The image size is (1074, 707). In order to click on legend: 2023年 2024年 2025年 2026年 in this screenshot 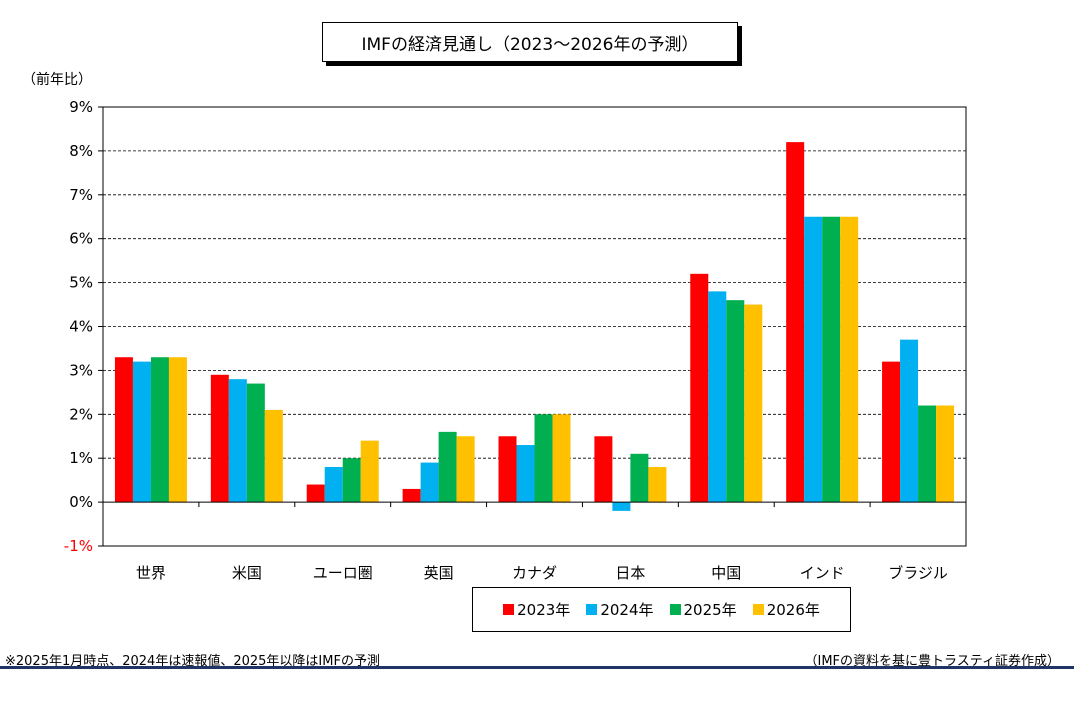, I will do `click(661, 609)`.